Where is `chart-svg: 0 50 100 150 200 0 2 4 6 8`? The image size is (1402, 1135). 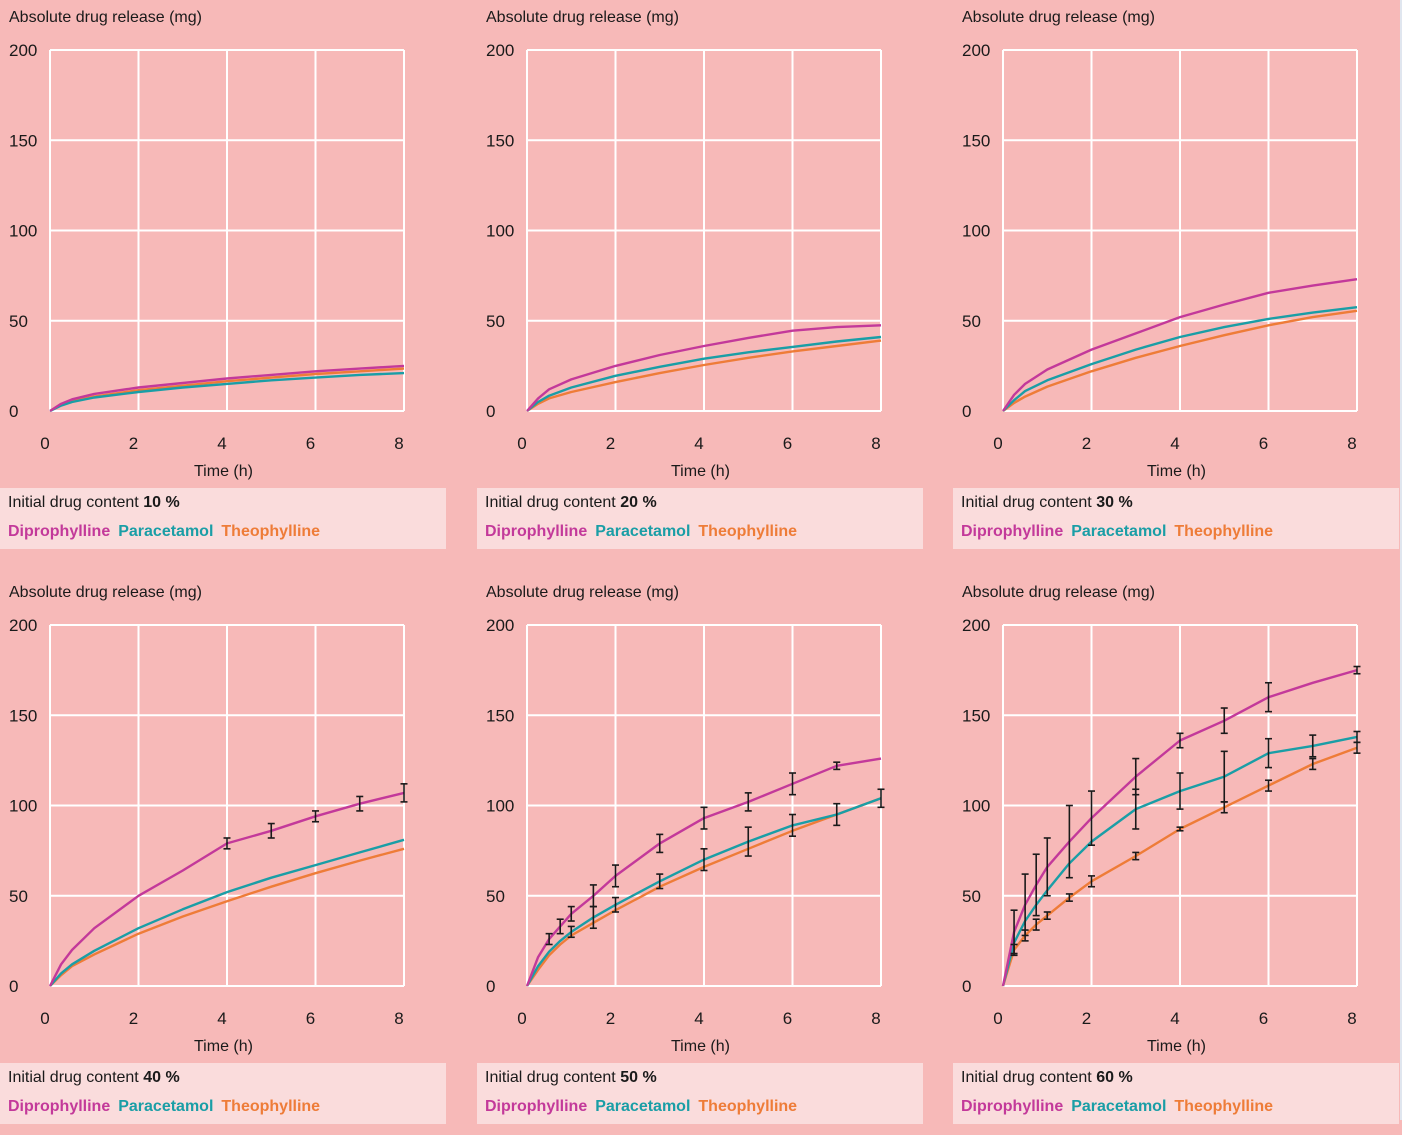 chart-svg: 0 50 100 150 200 0 2 4 6 8 is located at coordinates (684, 247).